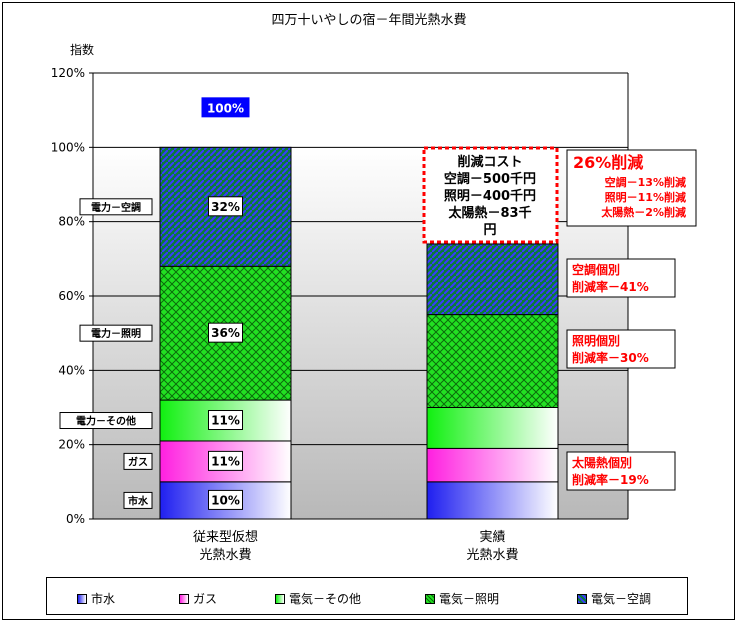  What do you see at coordinates (610, 479) in the screenshot?
I see `solar-reduction-line: 削減率－19%` at bounding box center [610, 479].